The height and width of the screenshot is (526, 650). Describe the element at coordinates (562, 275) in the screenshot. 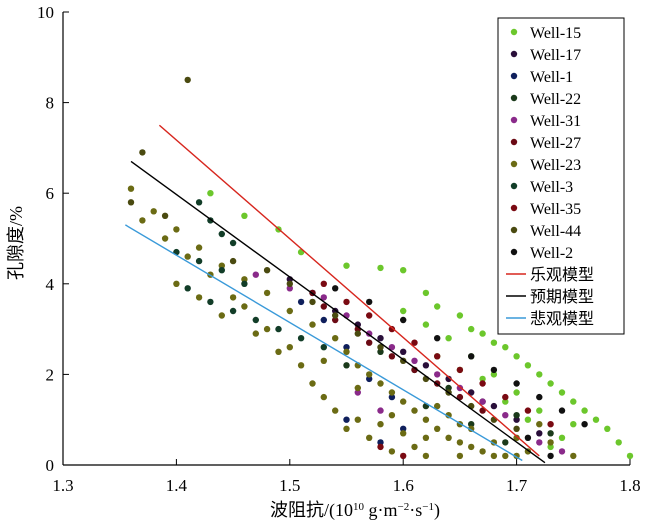

I see `legend-label: 乐观模型` at that location.